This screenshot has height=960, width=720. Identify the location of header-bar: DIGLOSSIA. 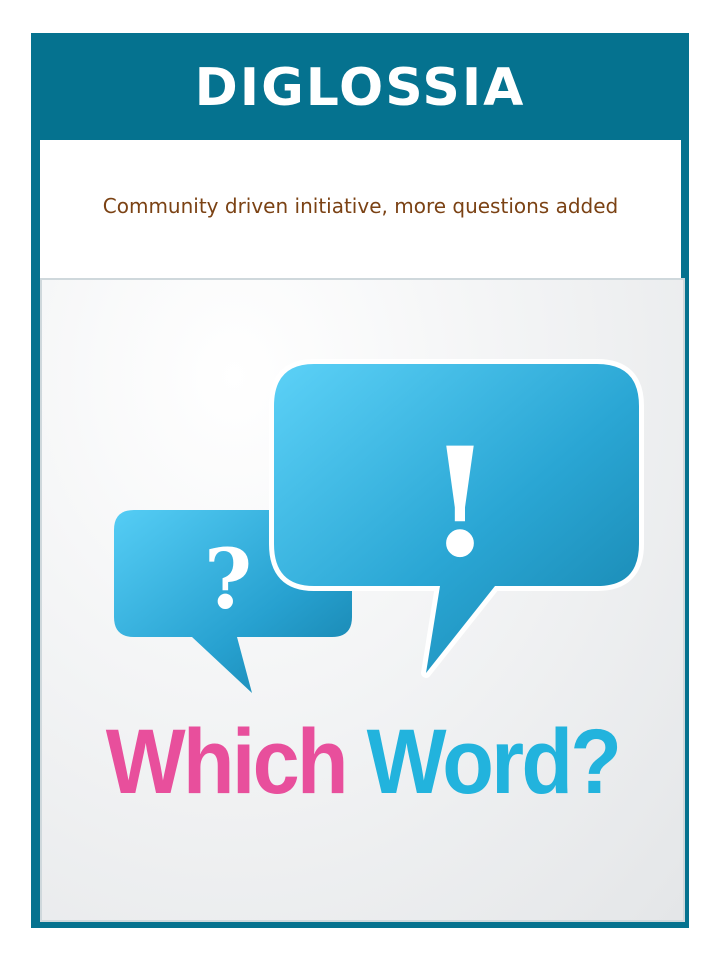
(360, 86).